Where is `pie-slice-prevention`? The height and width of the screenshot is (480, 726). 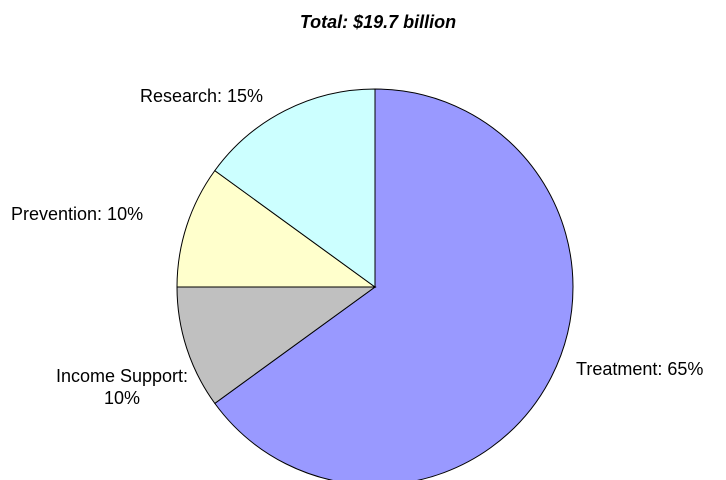 pie-slice-prevention is located at coordinates (276, 228).